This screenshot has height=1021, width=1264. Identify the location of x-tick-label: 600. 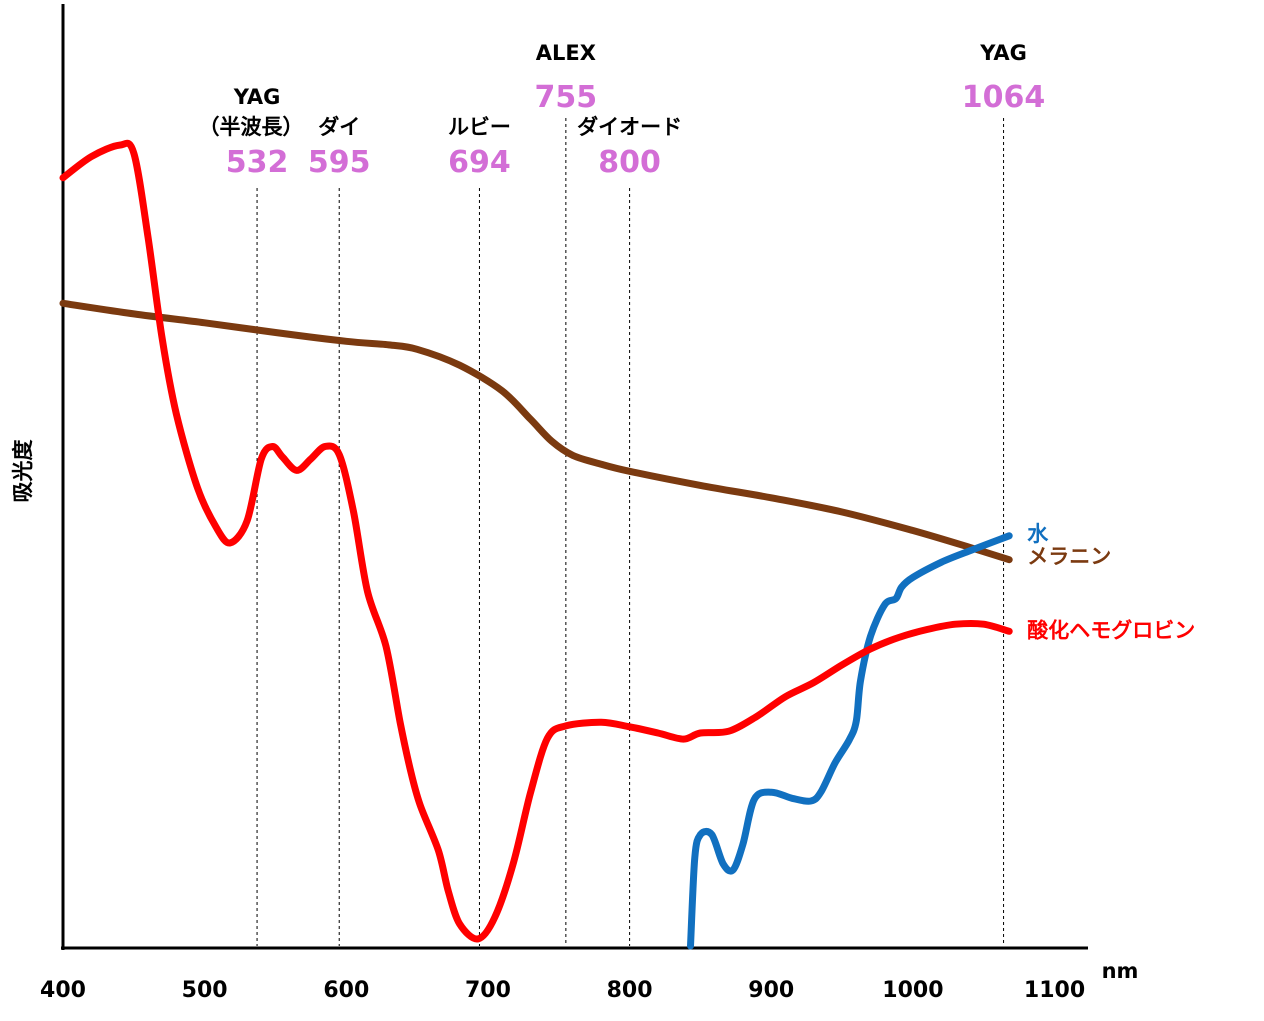
(346, 990).